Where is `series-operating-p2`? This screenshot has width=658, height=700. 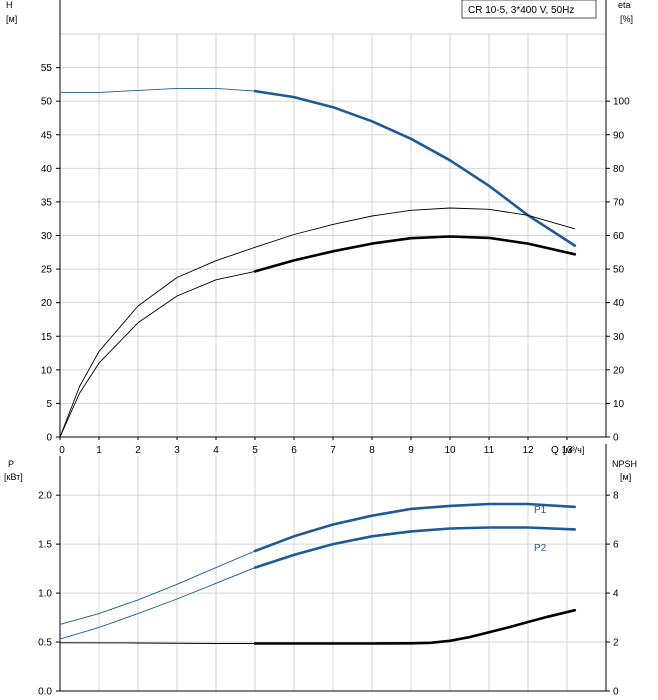 series-operating-p2 is located at coordinates (415, 547).